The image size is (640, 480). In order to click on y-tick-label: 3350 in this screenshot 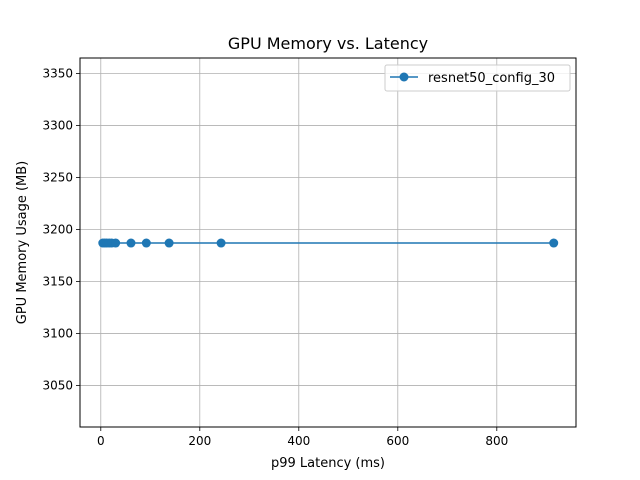, I will do `click(57, 74)`.